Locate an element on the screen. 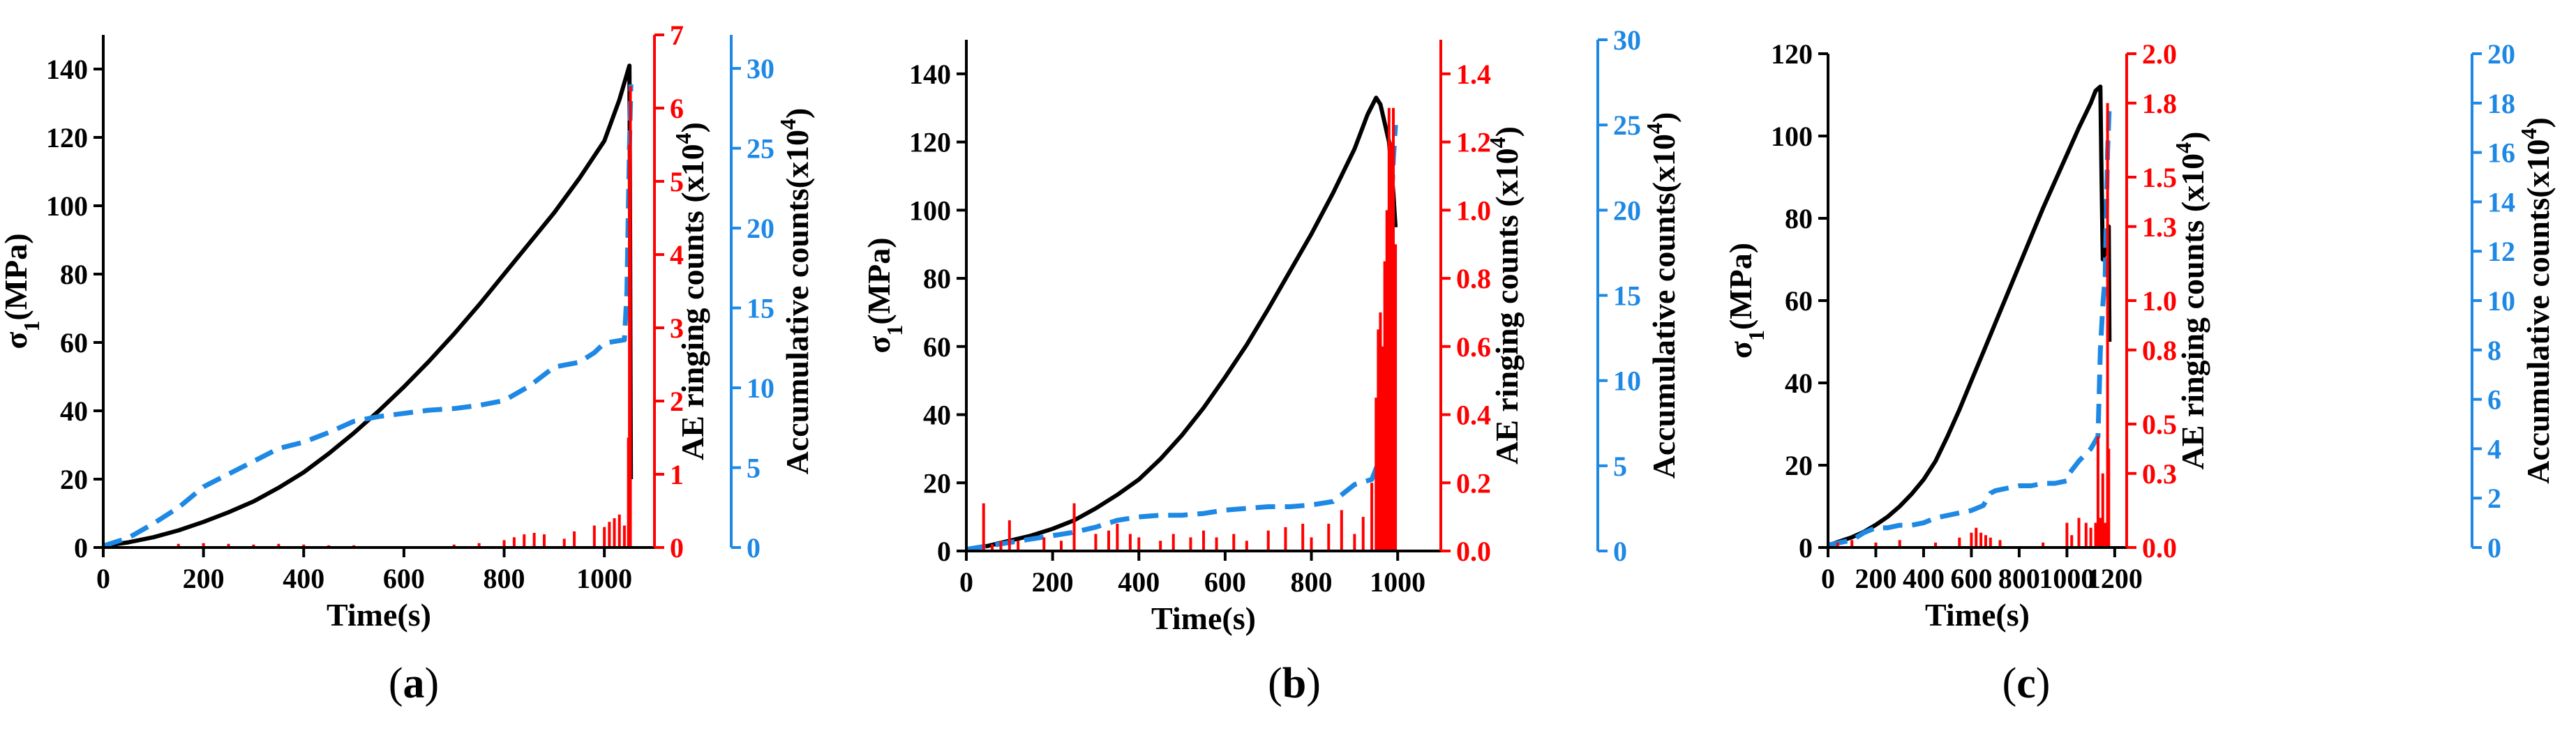 This screenshot has height=740, width=2576. y-right-ae-tick-label: 0 is located at coordinates (677, 548).